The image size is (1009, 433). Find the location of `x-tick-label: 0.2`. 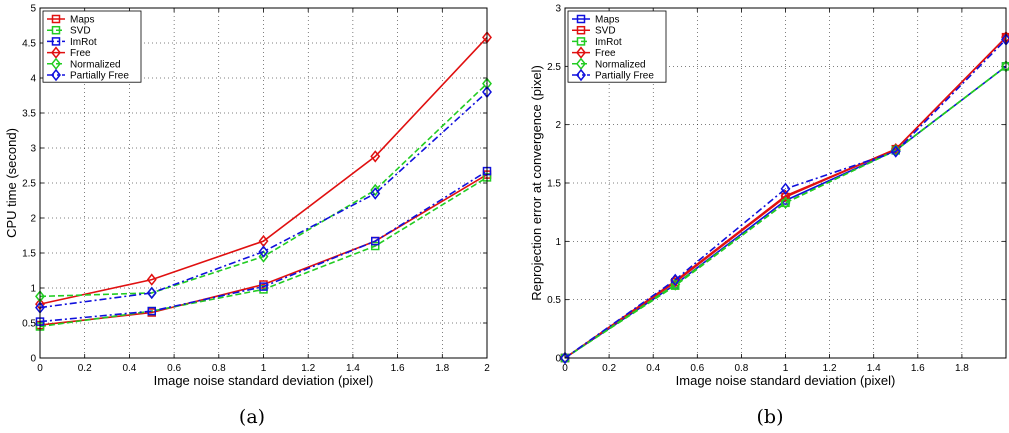

x-tick-label: 0.2 is located at coordinates (85, 368).